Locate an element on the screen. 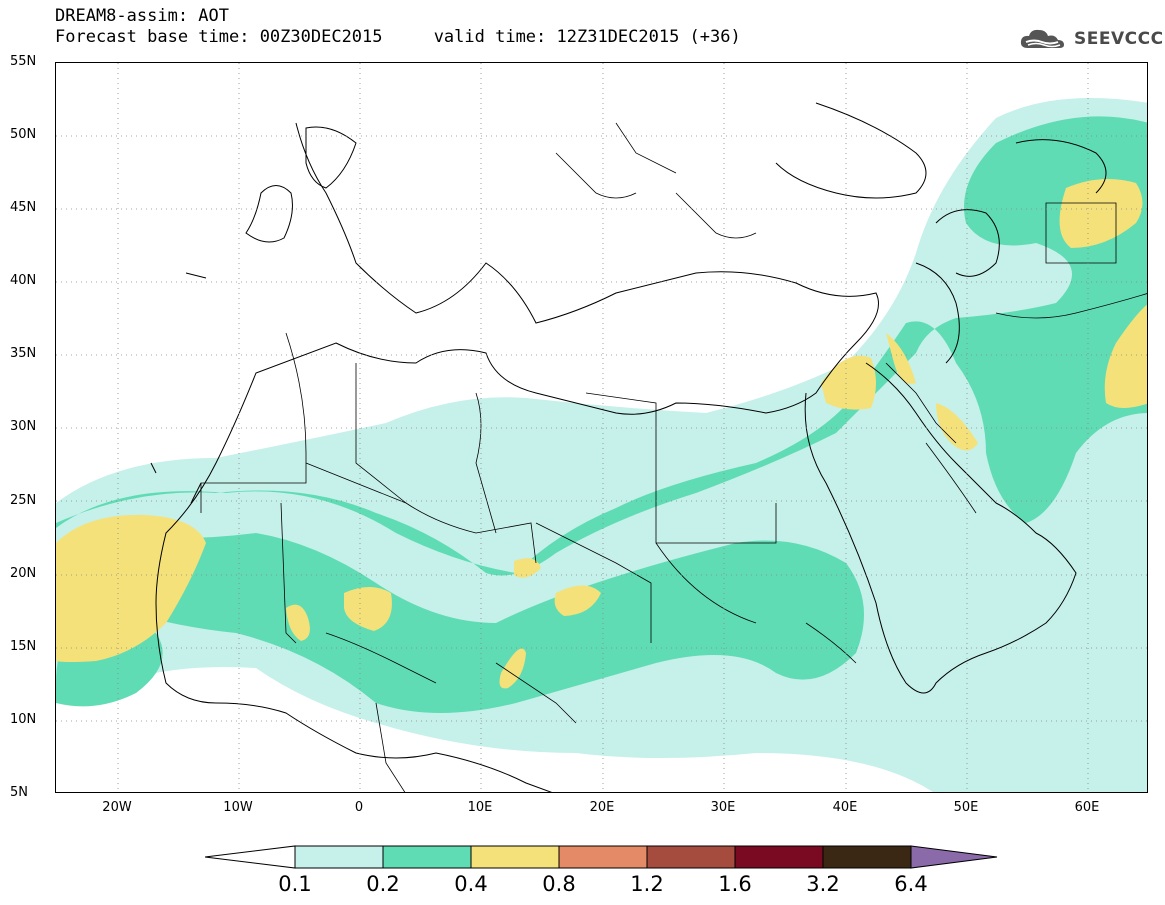 This screenshot has height=905, width=1165. lat-label: 5N is located at coordinates (19, 792).